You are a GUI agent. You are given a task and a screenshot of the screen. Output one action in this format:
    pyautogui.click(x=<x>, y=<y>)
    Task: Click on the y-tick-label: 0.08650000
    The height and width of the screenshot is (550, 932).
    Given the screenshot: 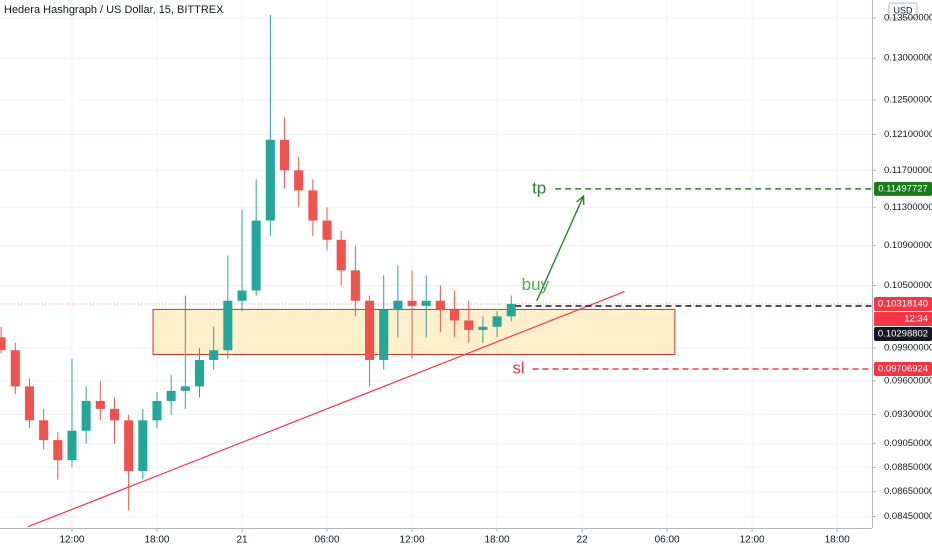 What is the action you would take?
    pyautogui.click(x=908, y=491)
    